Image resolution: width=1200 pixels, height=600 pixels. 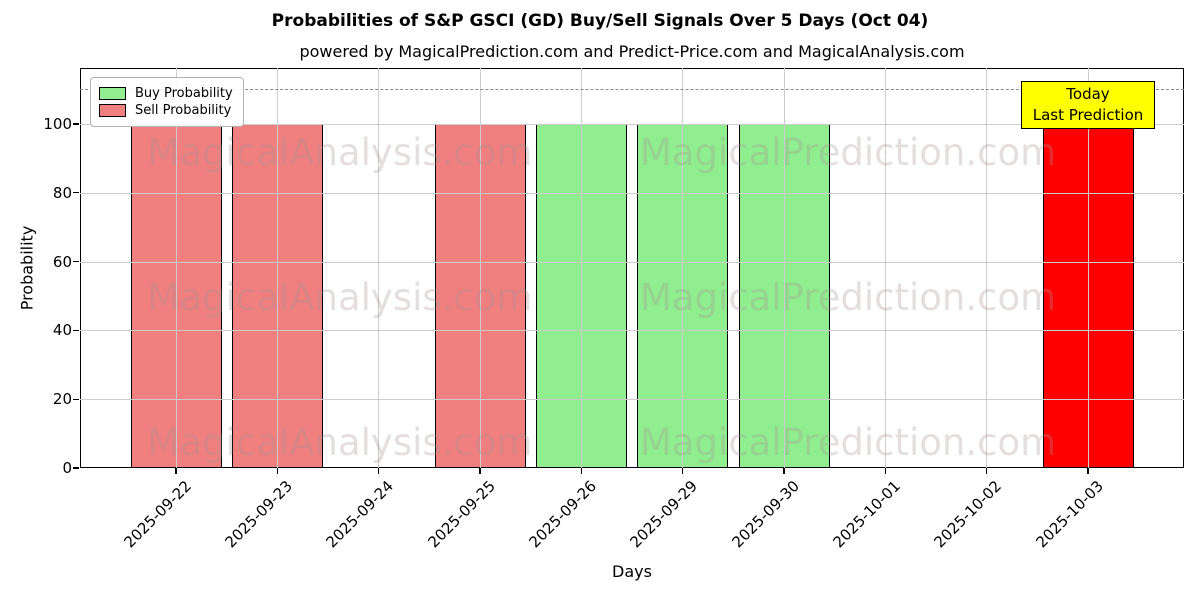 I want to click on y-tick-label-60: 60, so click(x=62, y=261).